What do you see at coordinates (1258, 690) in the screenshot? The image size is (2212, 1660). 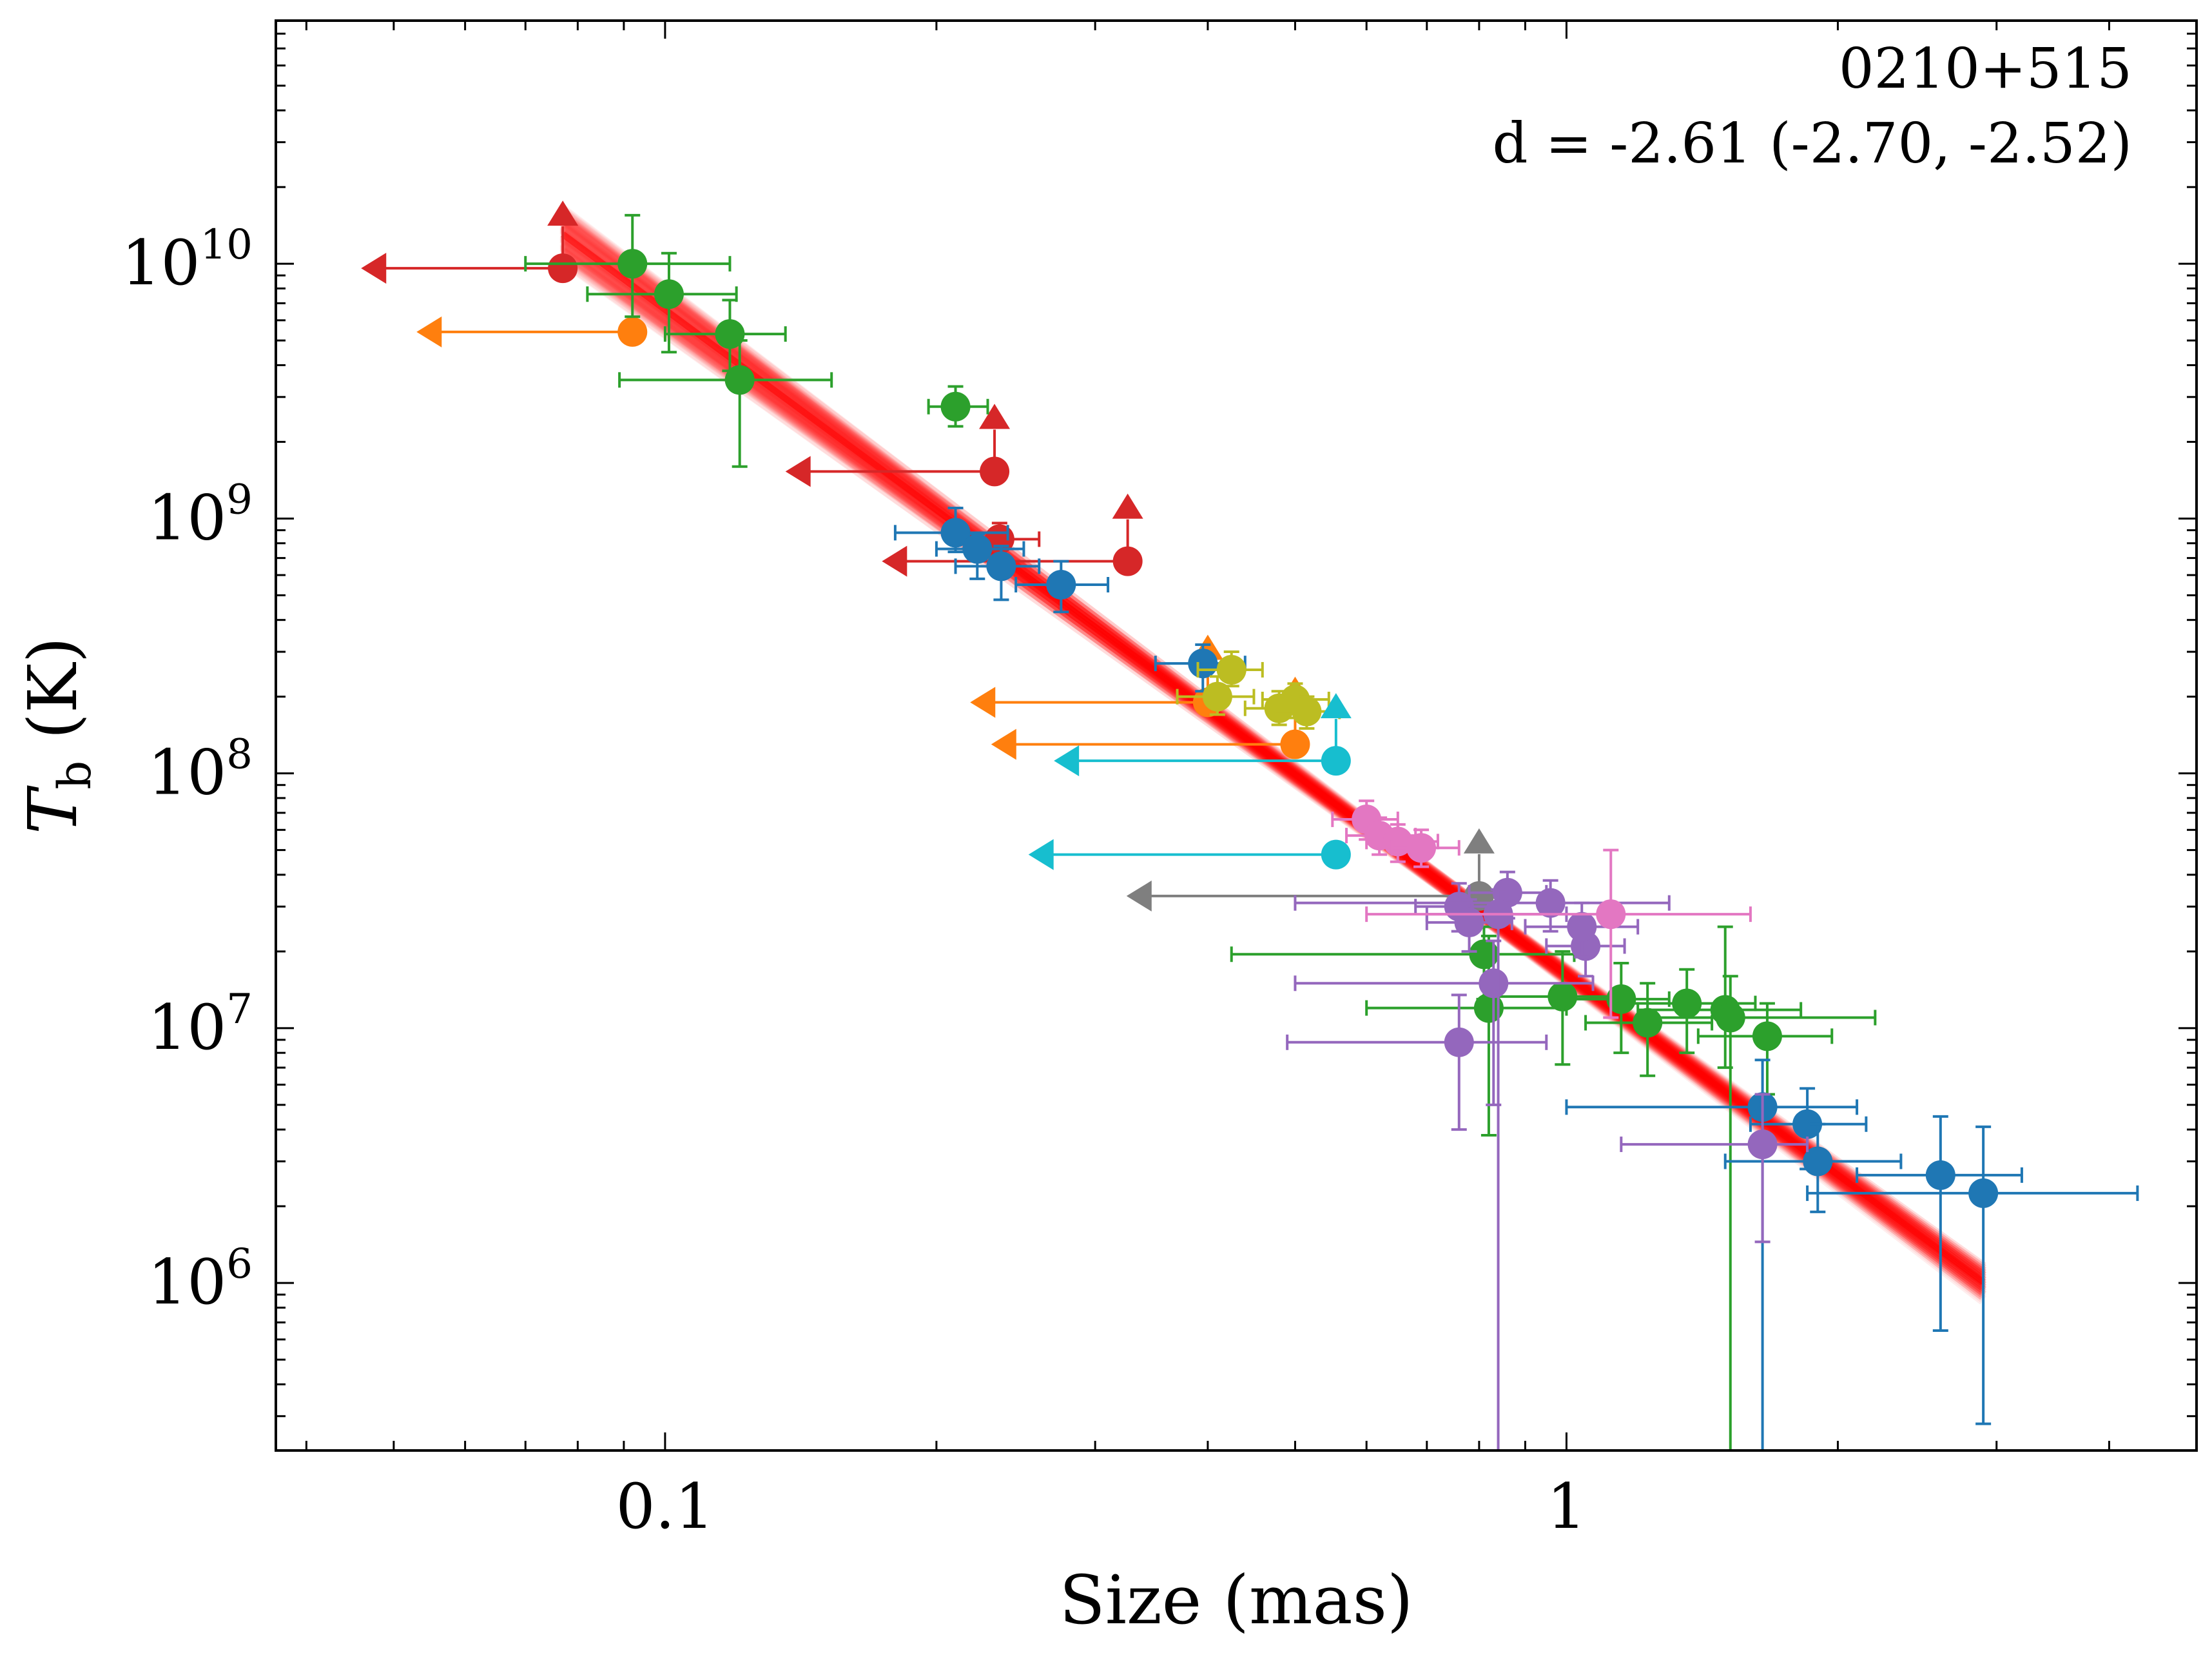 I see `series-olive` at bounding box center [1258, 690].